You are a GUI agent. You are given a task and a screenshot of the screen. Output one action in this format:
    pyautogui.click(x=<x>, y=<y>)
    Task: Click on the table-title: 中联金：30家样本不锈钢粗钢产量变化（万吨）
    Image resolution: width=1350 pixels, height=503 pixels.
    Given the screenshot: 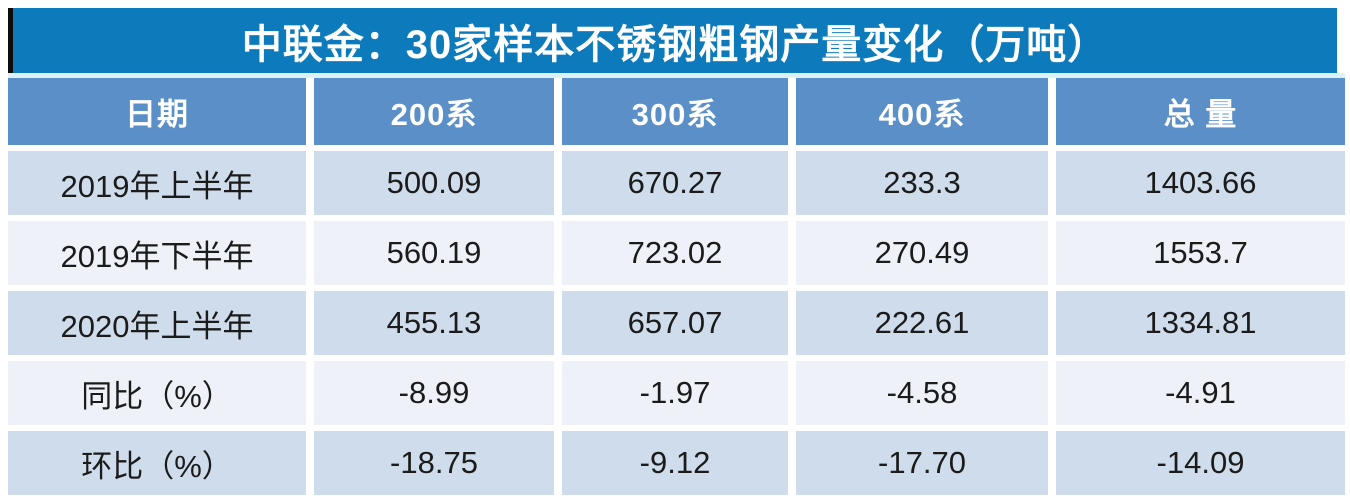 What is the action you would take?
    pyautogui.click(x=675, y=44)
    